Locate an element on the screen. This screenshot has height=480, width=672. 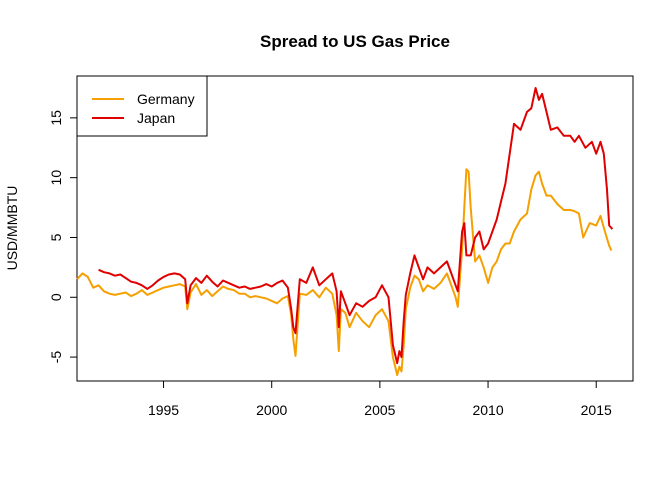
y-axis: -5 0 5 10 15 is located at coordinates (63, 237).